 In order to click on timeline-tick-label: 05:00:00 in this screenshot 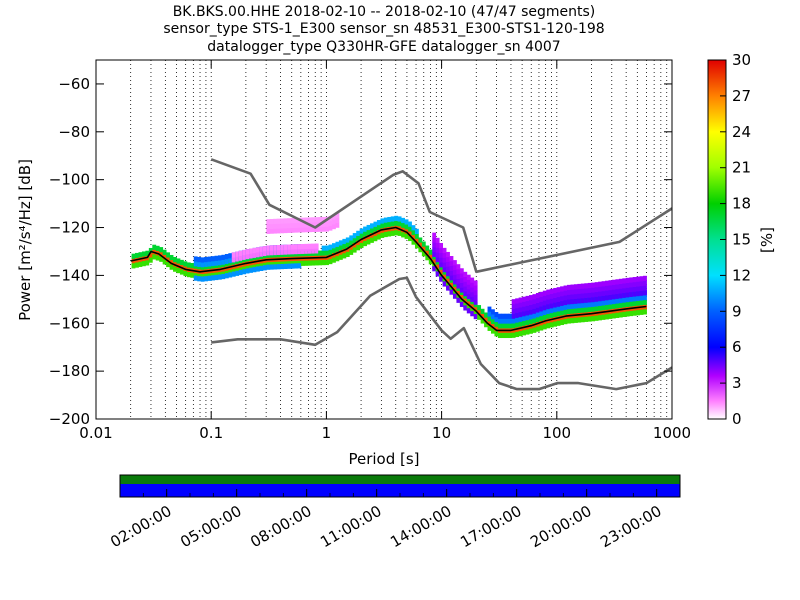, I will do `click(210, 526)`.